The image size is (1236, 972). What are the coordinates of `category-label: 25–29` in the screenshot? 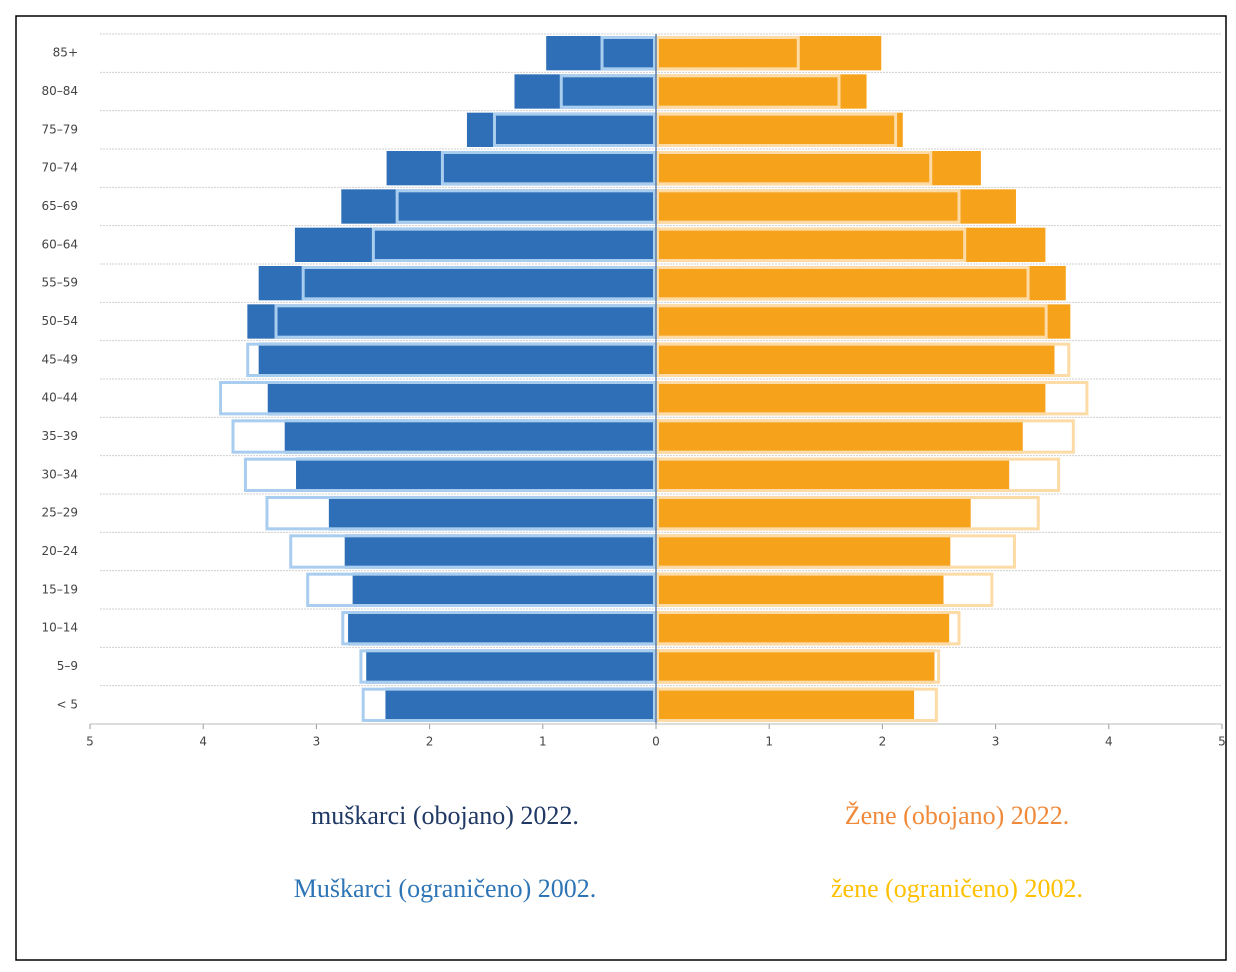 It's located at (59, 513).